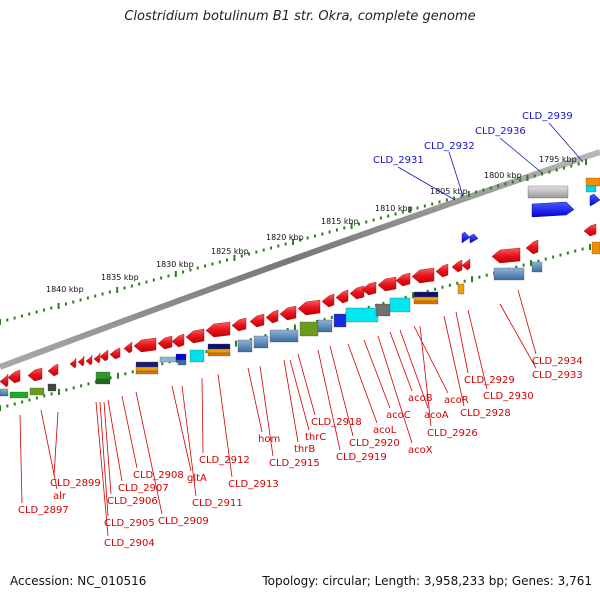 This screenshot has width=600, height=600. Describe the element at coordinates (224, 460) in the screenshot. I see `gene-label: CLD_2912` at that location.